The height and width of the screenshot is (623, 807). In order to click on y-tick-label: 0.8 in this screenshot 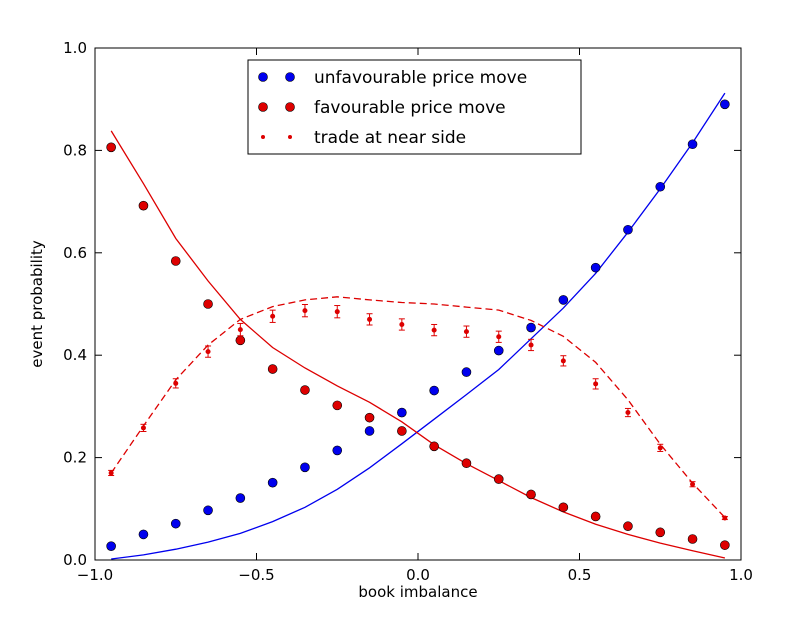, I will do `click(75, 150)`.